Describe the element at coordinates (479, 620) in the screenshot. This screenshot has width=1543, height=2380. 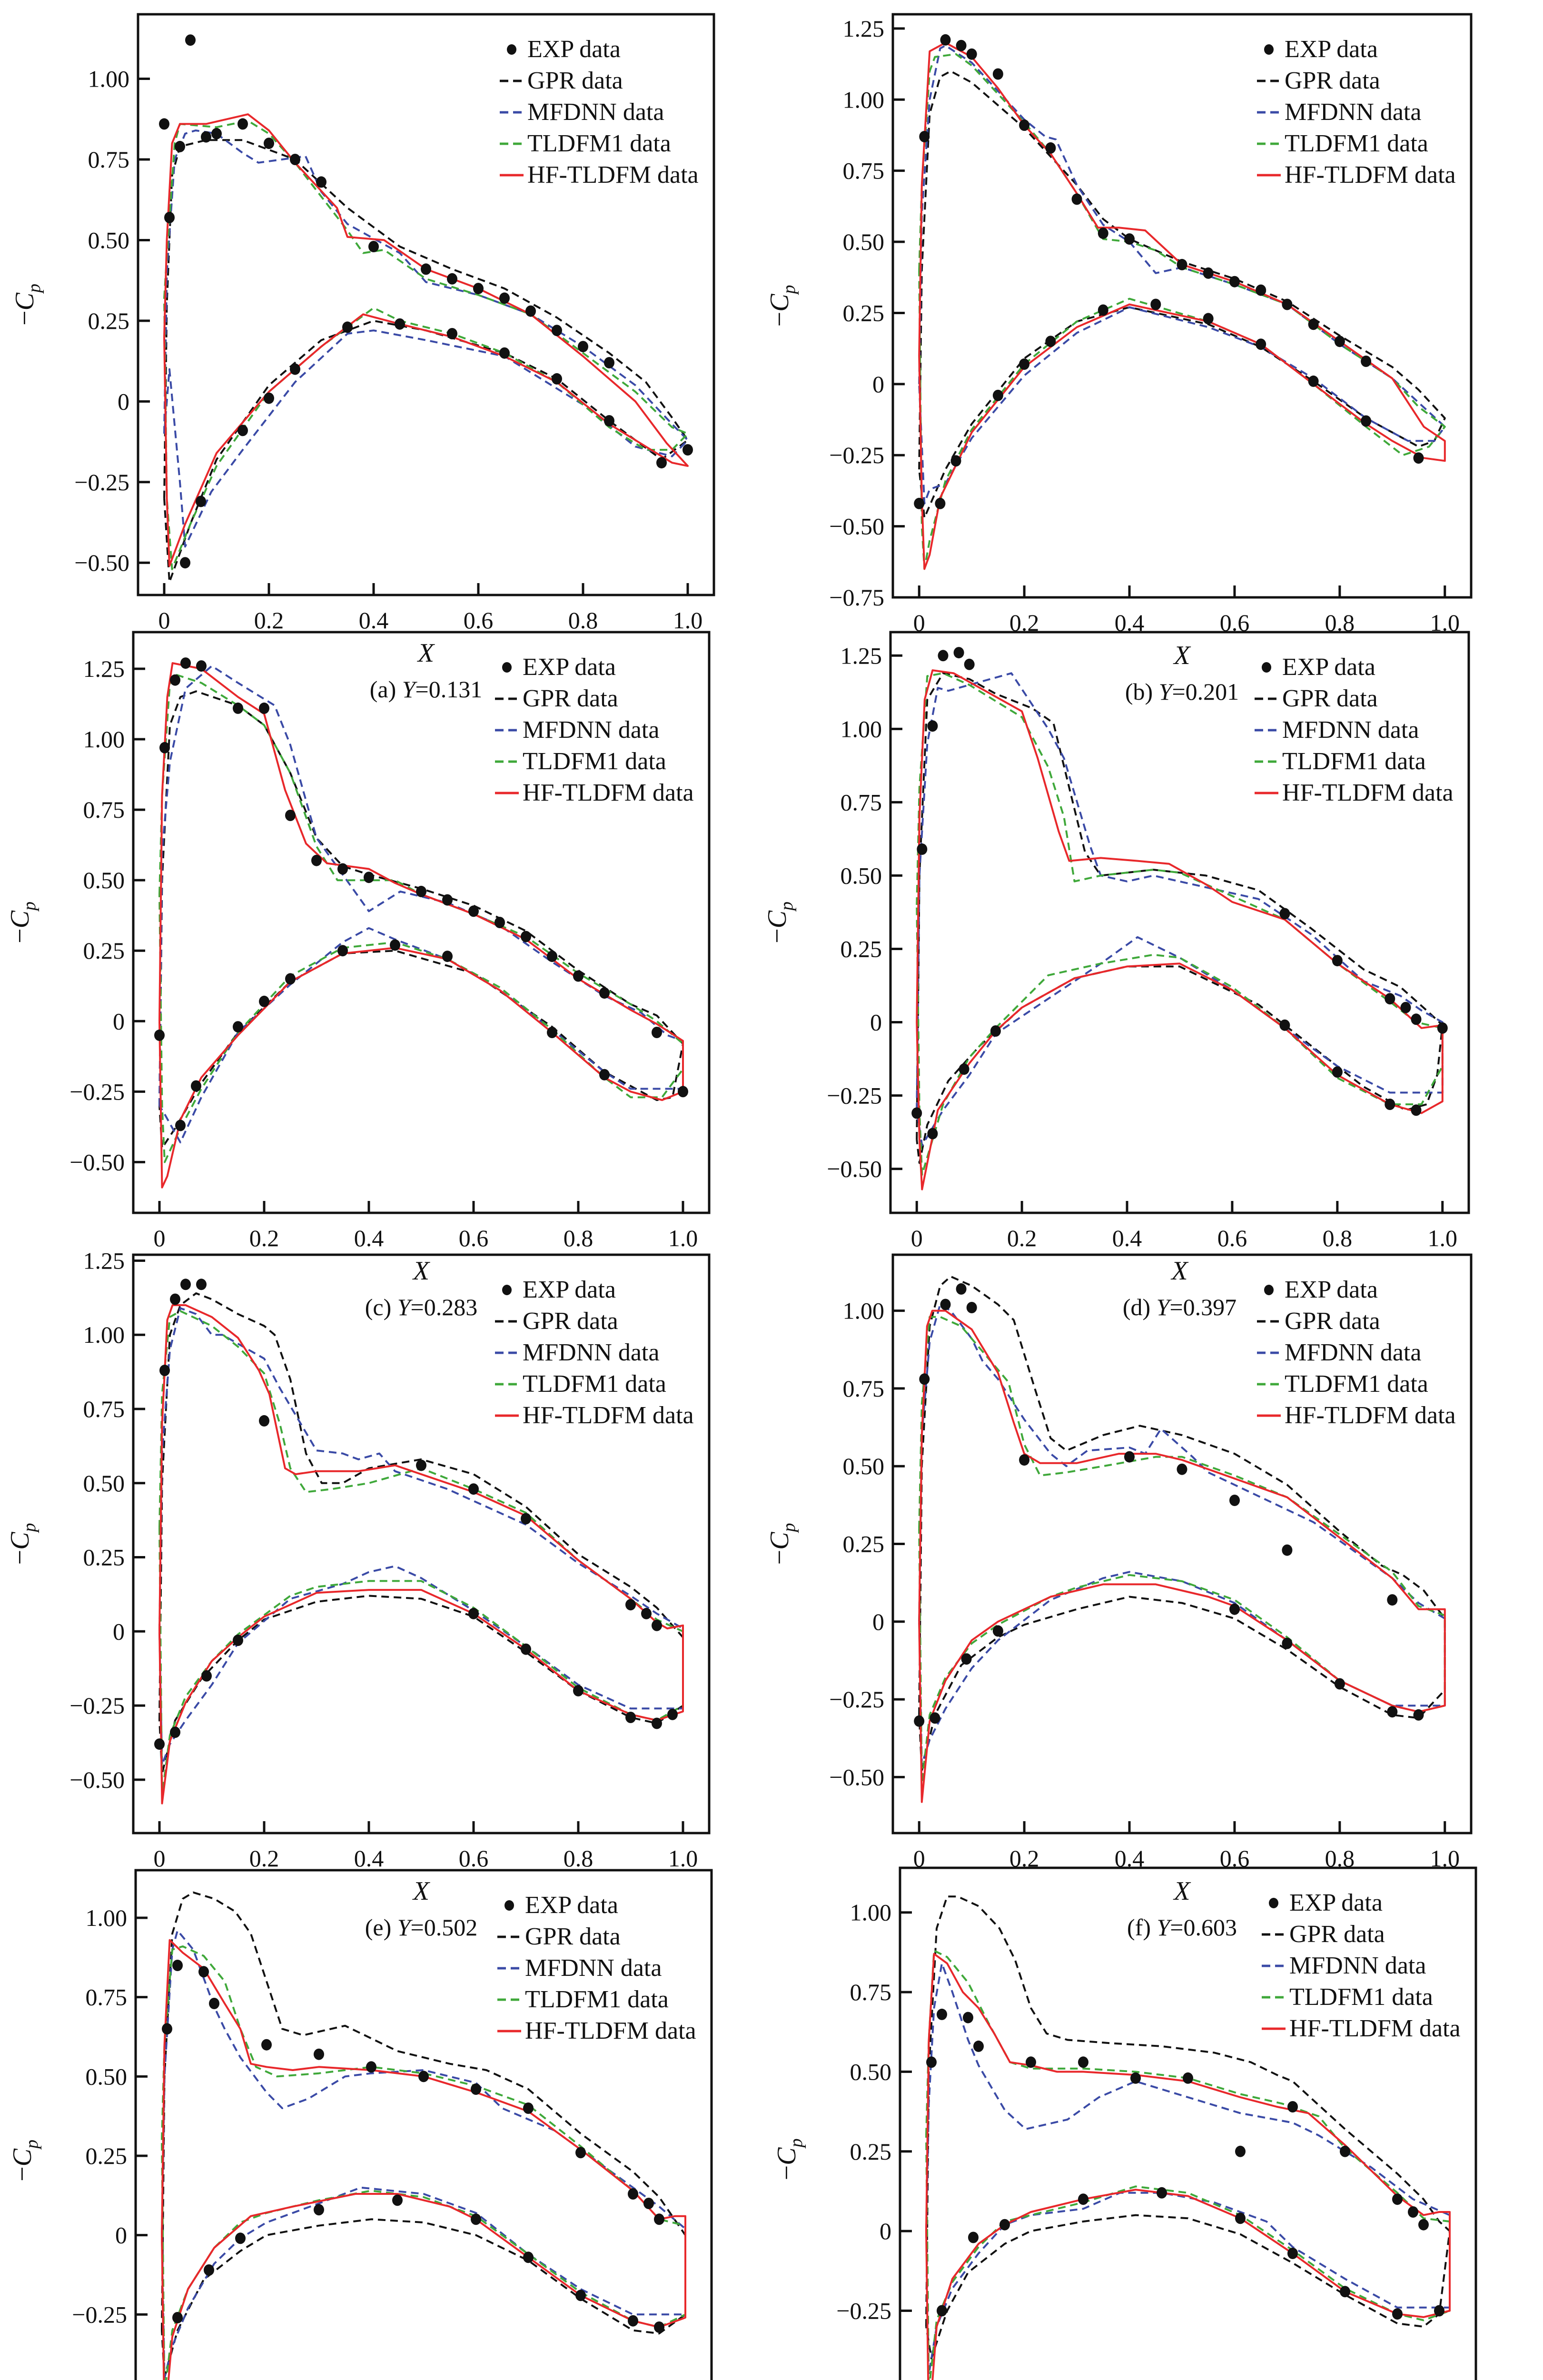
I see `x-tick-label: 0.6` at that location.